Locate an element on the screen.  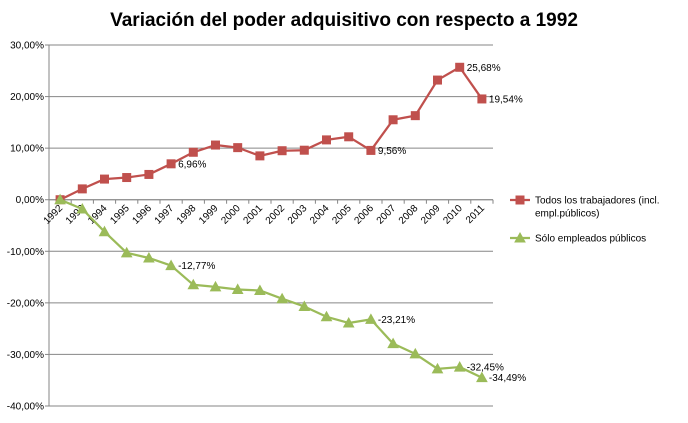
data-label: -32,45% is located at coordinates (485, 368).